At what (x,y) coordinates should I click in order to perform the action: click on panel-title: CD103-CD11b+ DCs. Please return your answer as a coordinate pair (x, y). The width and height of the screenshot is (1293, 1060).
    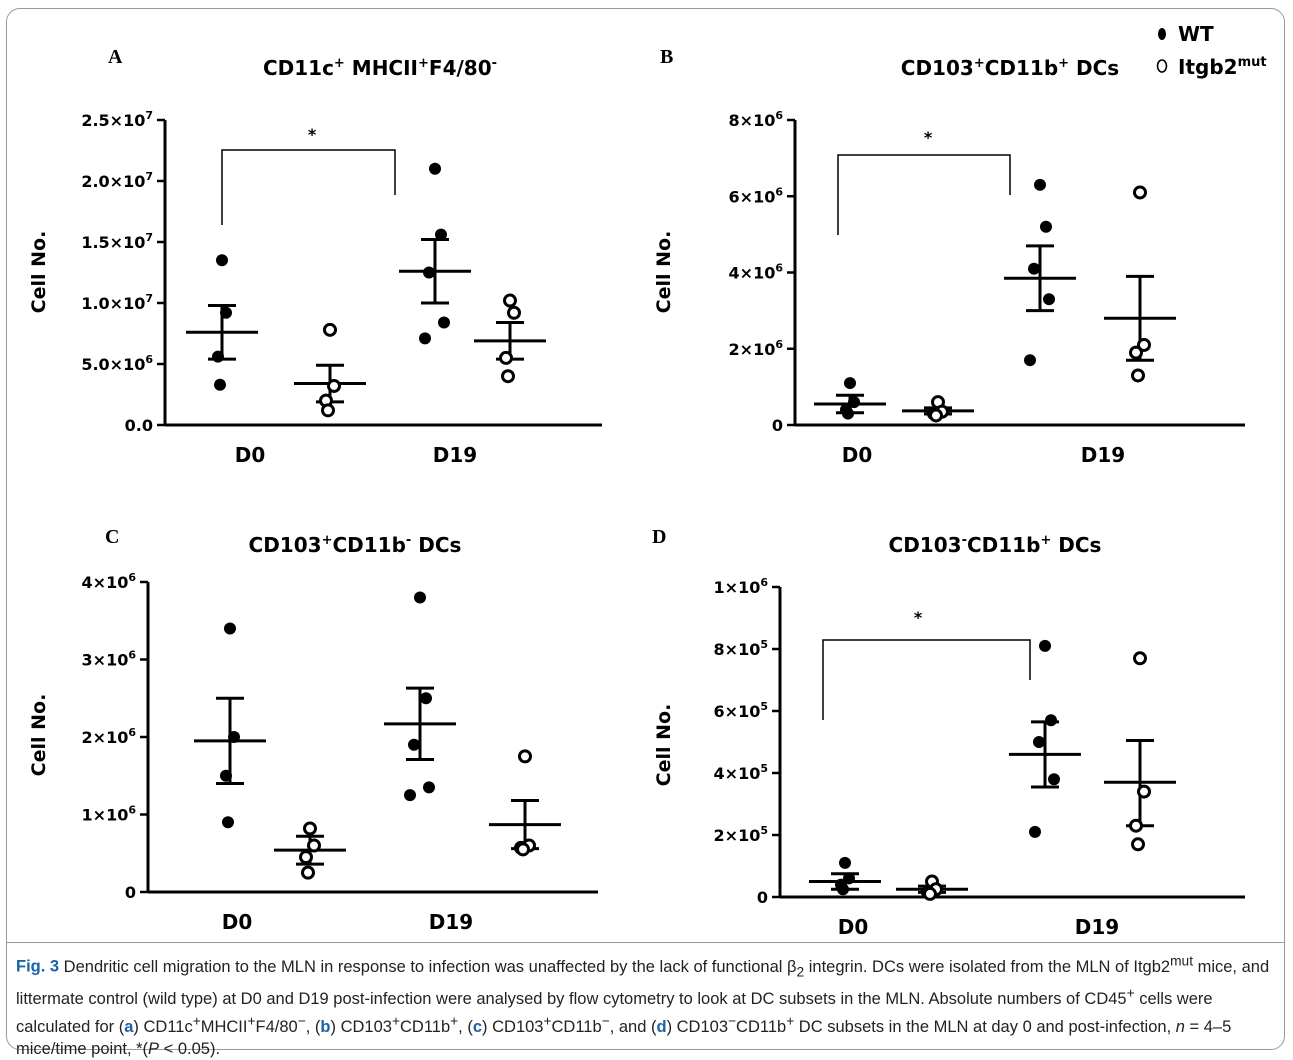
    Looking at the image, I should click on (995, 545).